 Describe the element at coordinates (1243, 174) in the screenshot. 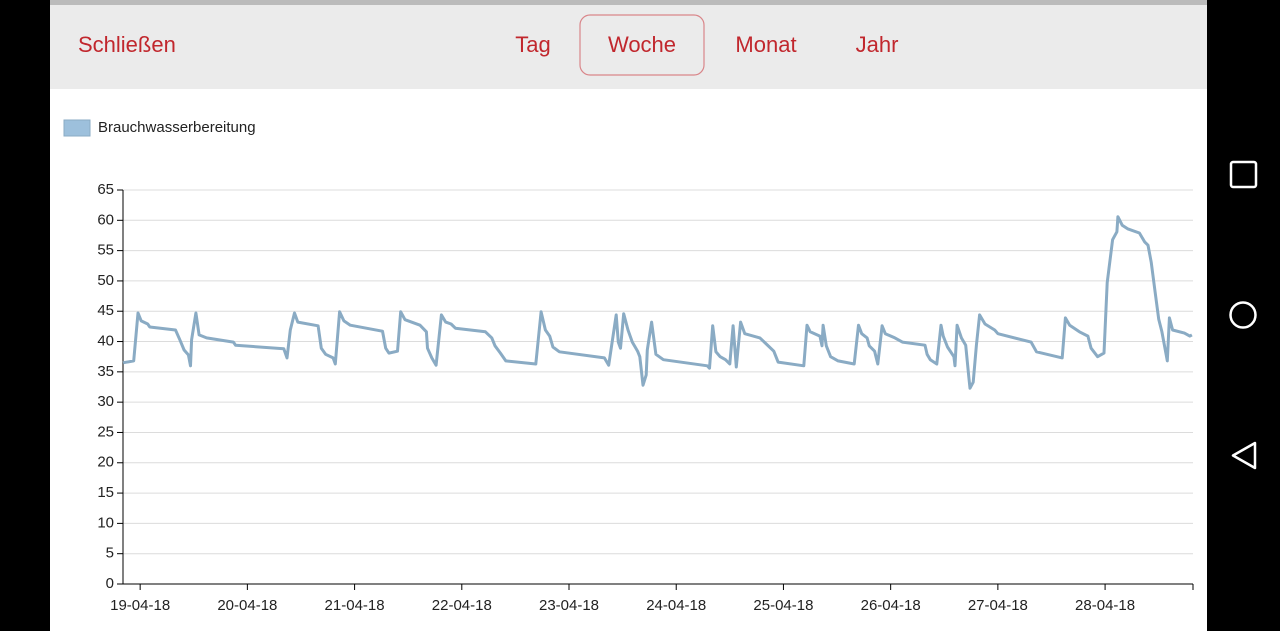

I see `nav-recent` at that location.